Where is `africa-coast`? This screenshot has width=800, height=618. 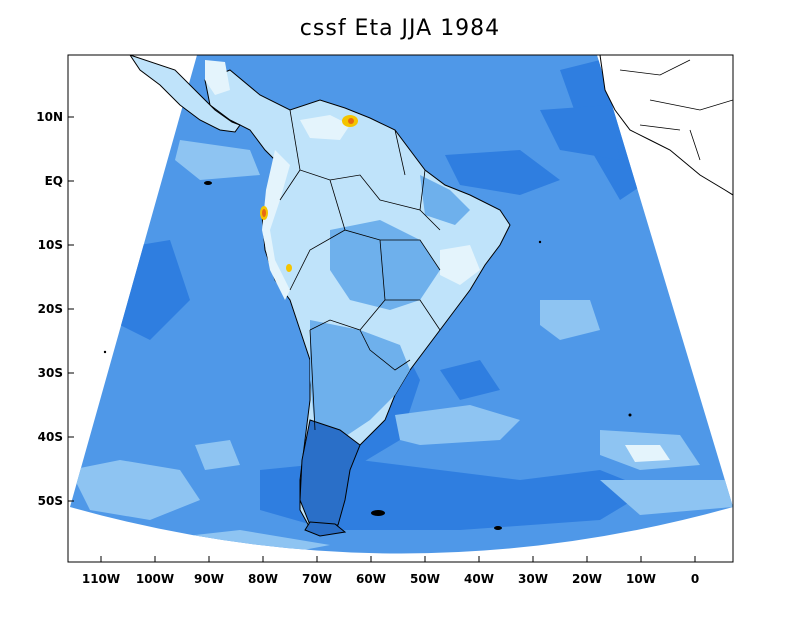
africa-coast is located at coordinates (666, 125).